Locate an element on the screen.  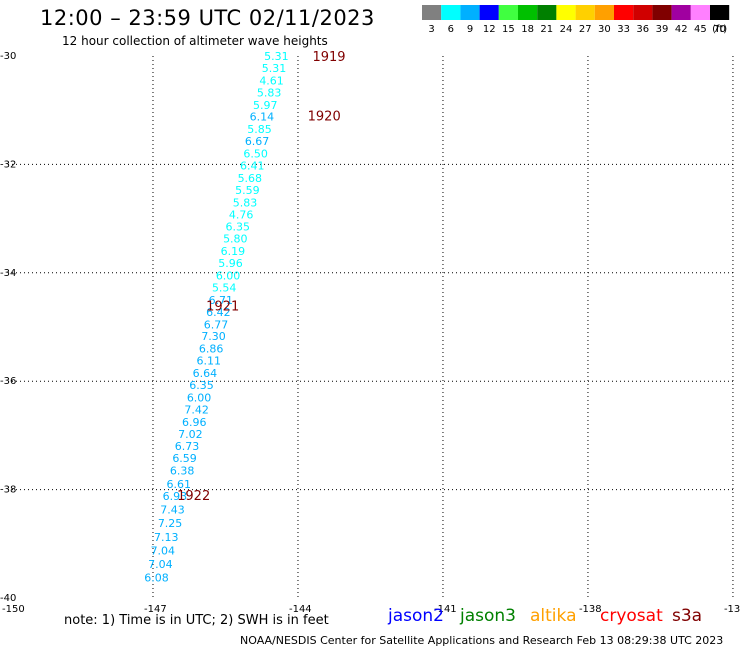
chart-title: 12:00 – 23:59 UTC 02/11/2023 is located at coordinates (207, 18).